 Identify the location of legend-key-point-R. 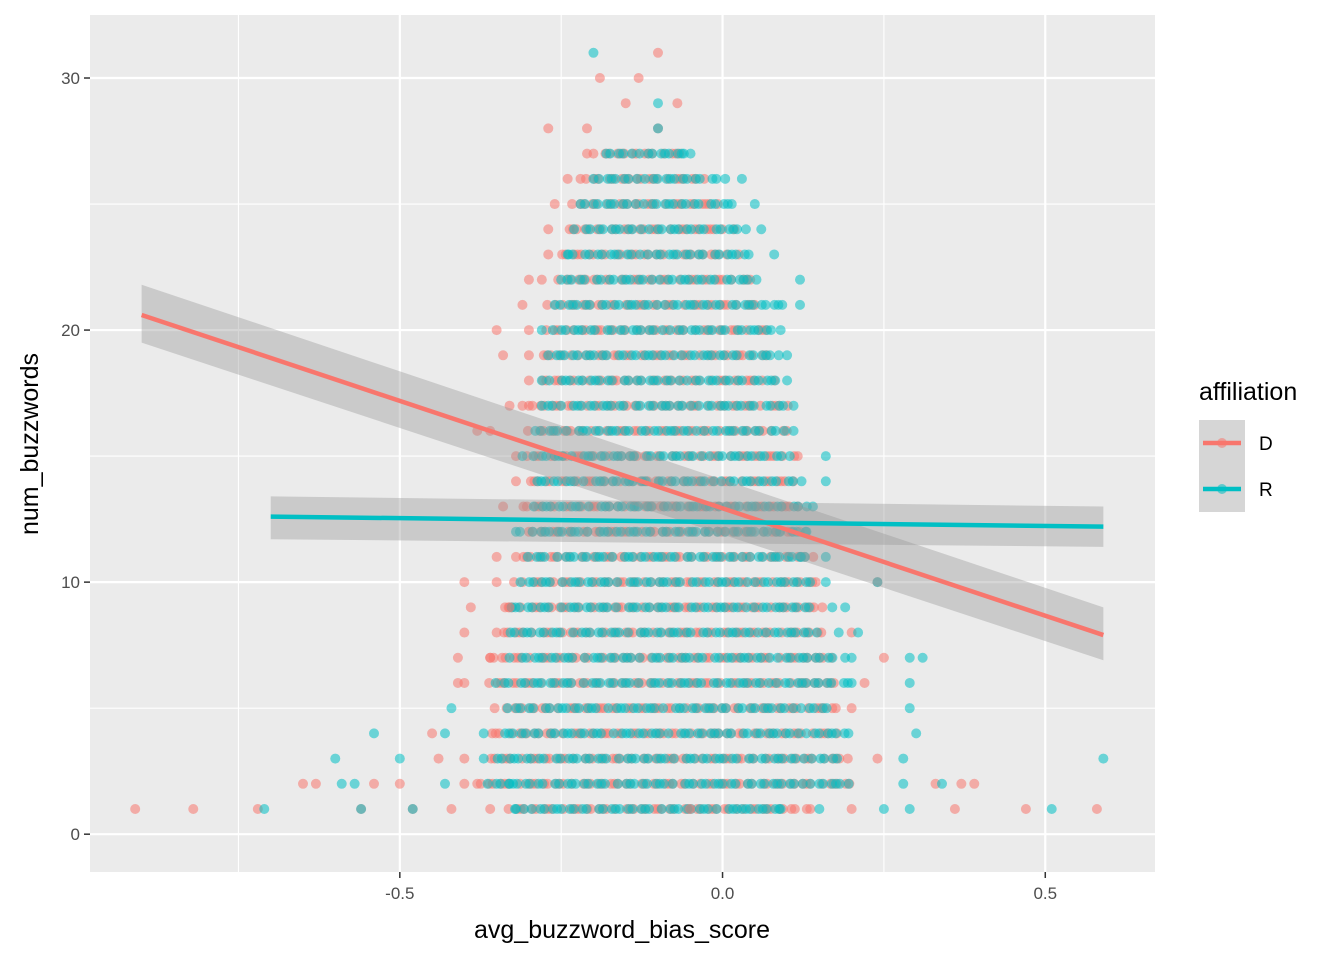
(1222, 489).